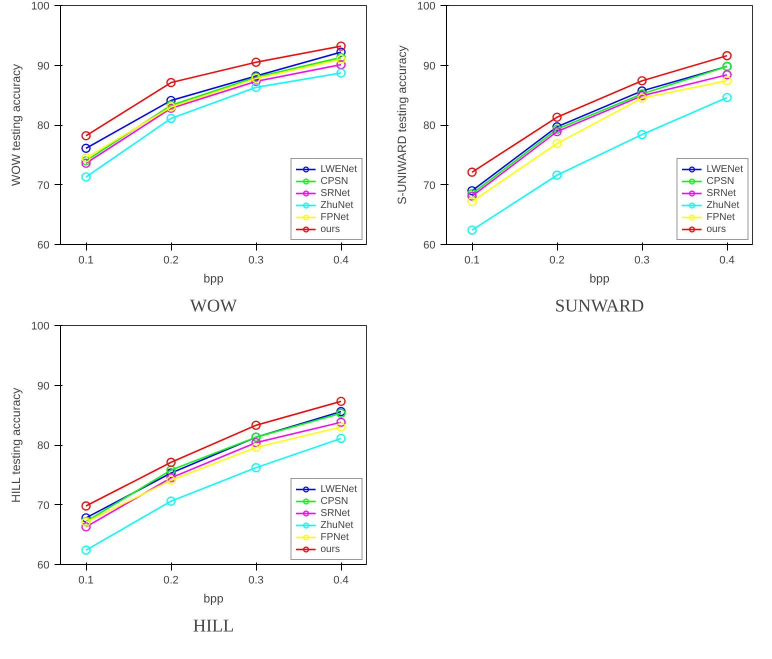 The image size is (772, 659). I want to click on text: SUNWARD, so click(599, 306).